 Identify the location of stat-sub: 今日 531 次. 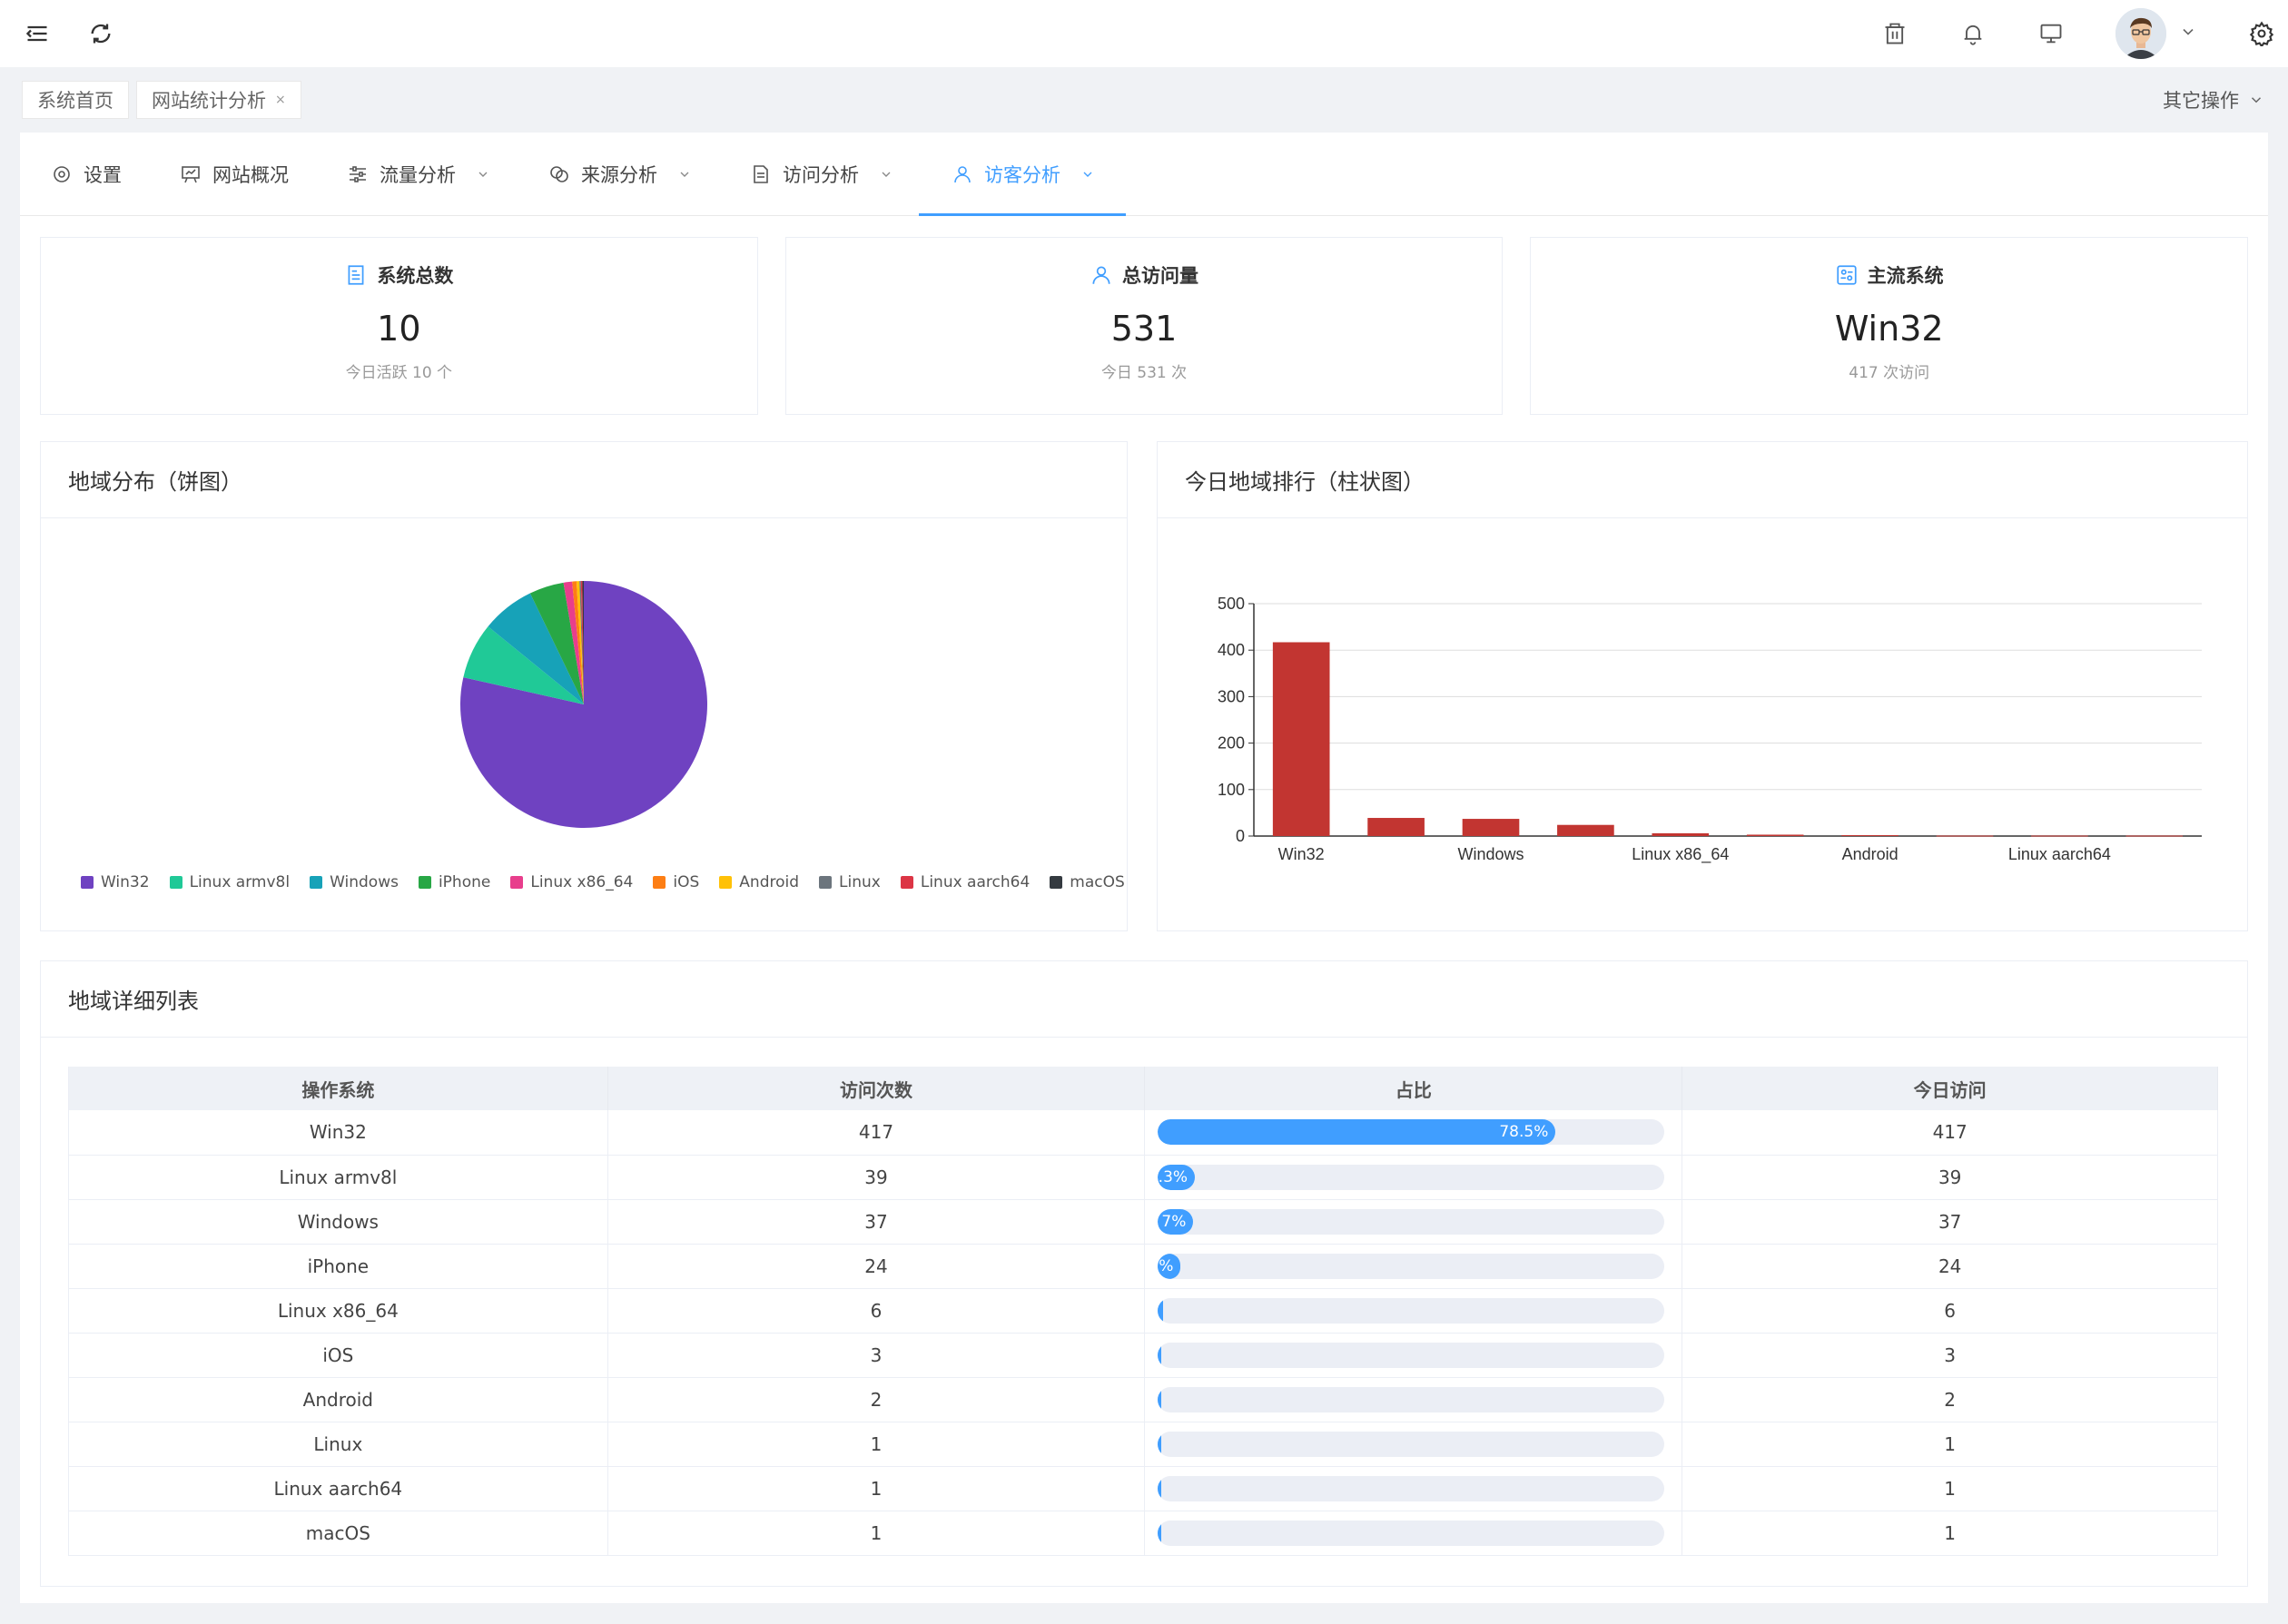
(1144, 373).